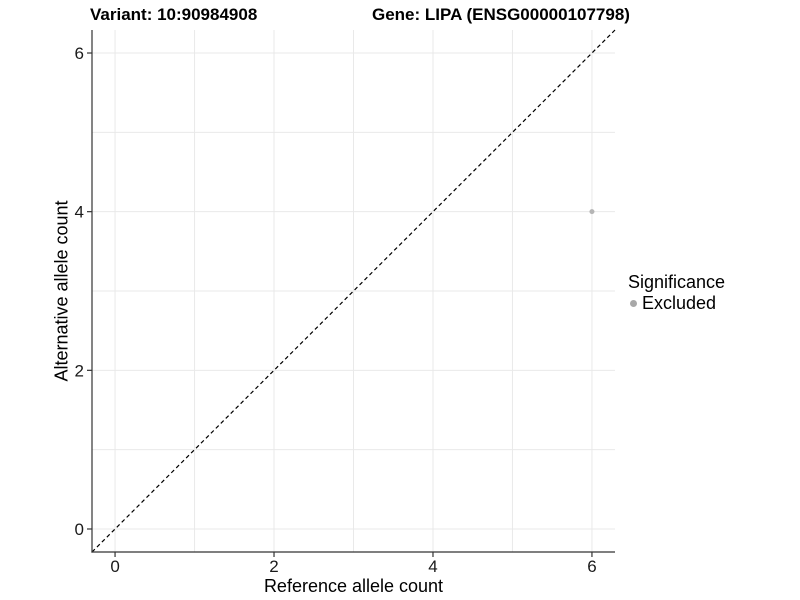 The image size is (800, 600). What do you see at coordinates (79, 53) in the screenshot?
I see `y-tick-label: 6` at bounding box center [79, 53].